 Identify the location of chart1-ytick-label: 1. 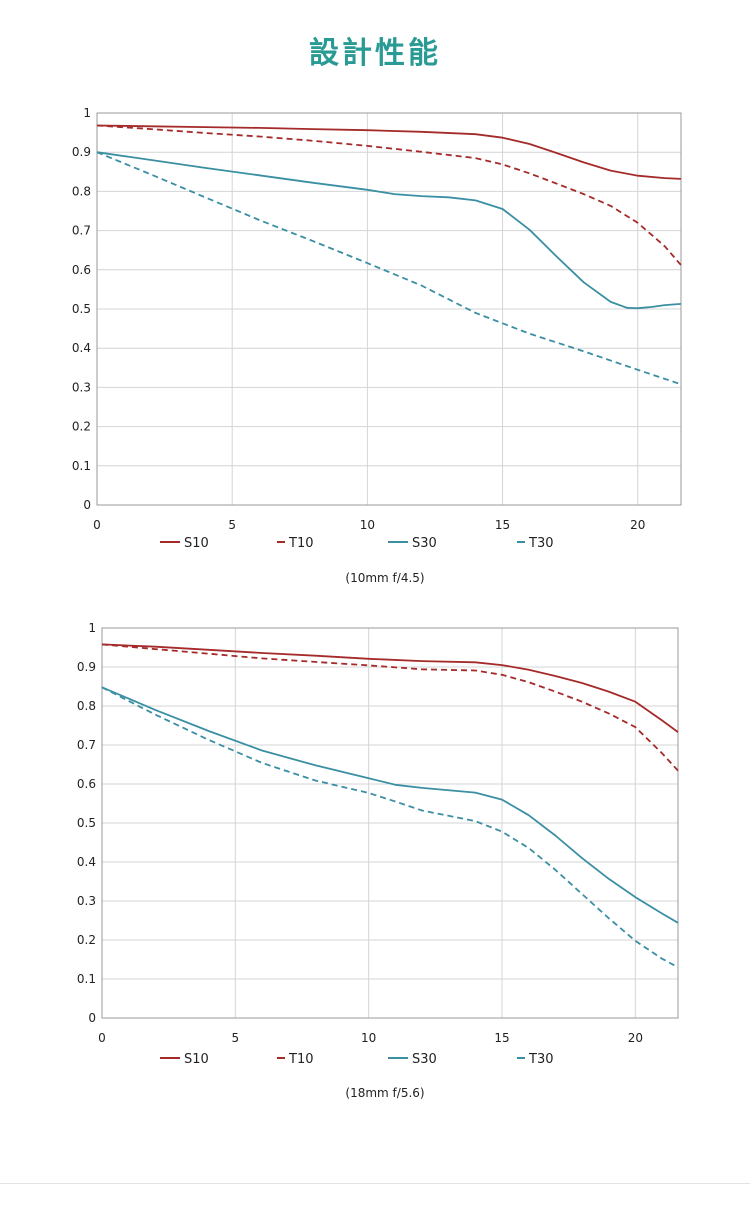
(87, 113).